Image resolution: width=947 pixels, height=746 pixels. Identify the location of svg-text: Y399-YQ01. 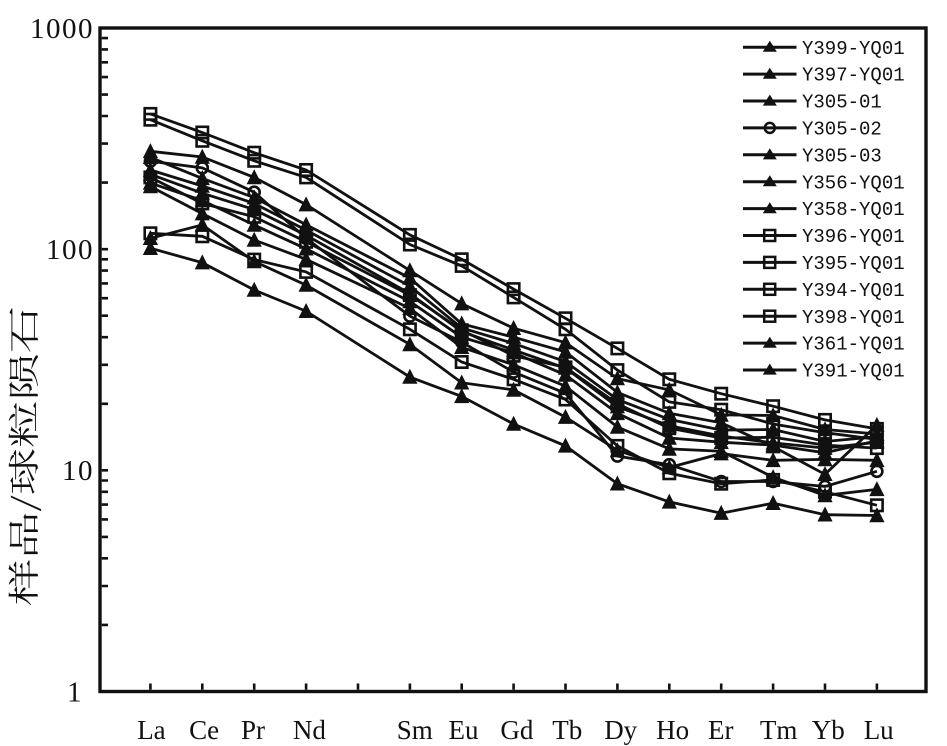
(853, 49).